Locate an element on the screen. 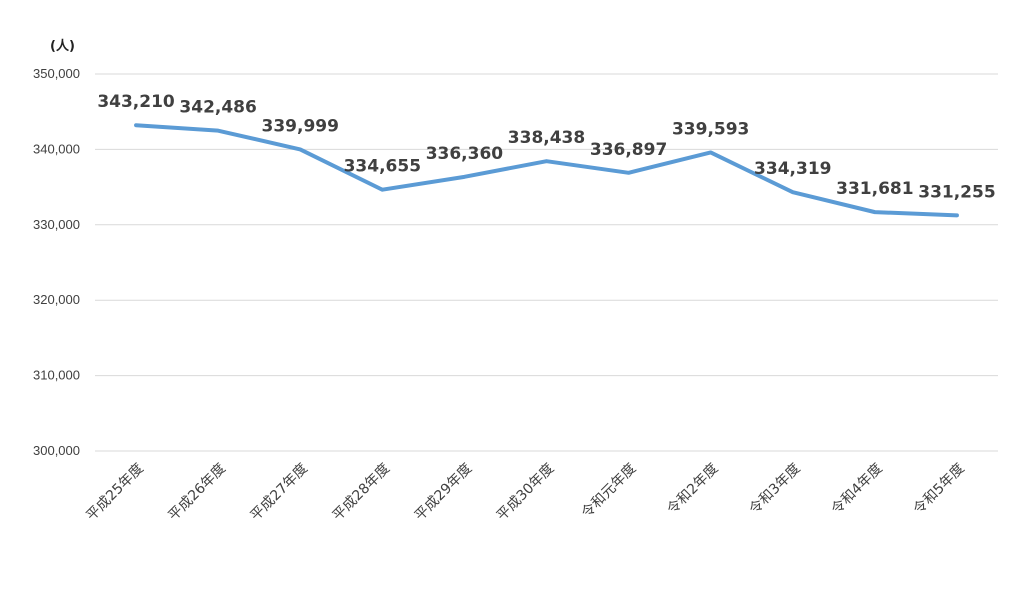 The height and width of the screenshot is (609, 1024). data-label: 339,999 is located at coordinates (300, 126).